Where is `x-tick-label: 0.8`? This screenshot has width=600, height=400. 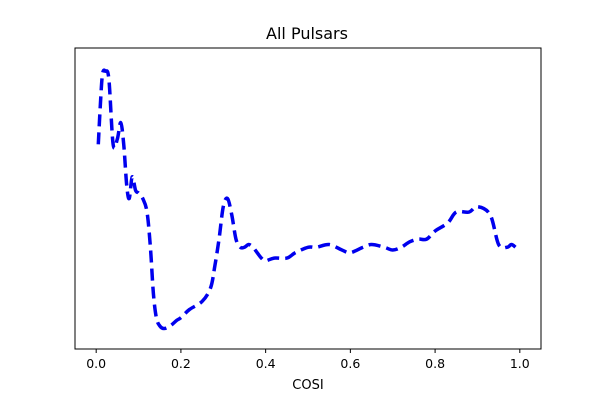
x-tick-label: 0.8 is located at coordinates (435, 363).